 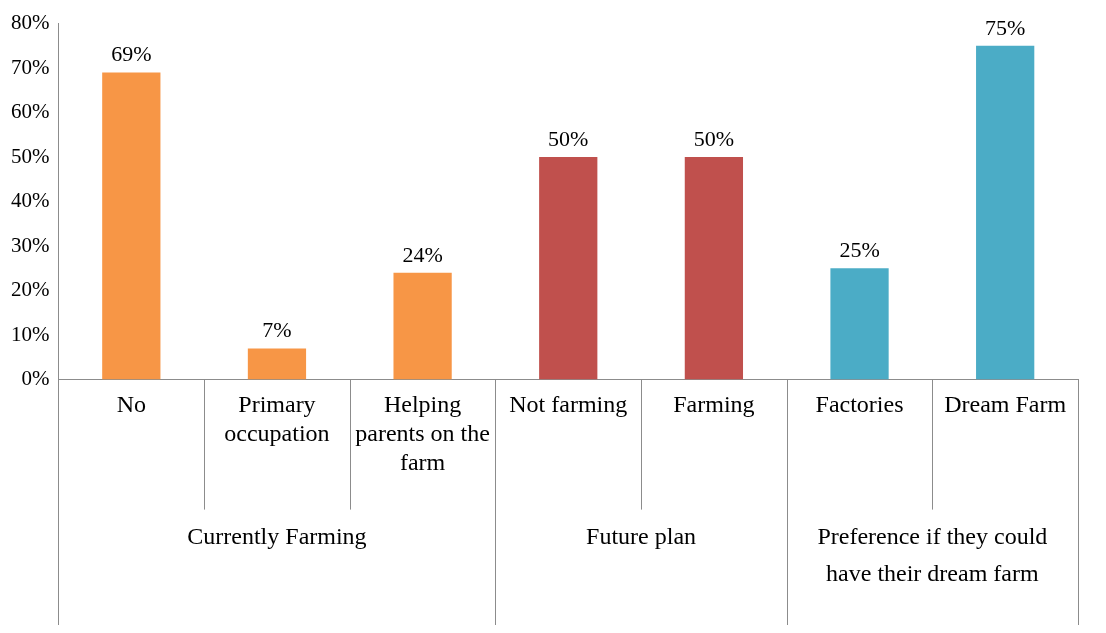 I want to click on data-label: 7%, so click(x=277, y=330).